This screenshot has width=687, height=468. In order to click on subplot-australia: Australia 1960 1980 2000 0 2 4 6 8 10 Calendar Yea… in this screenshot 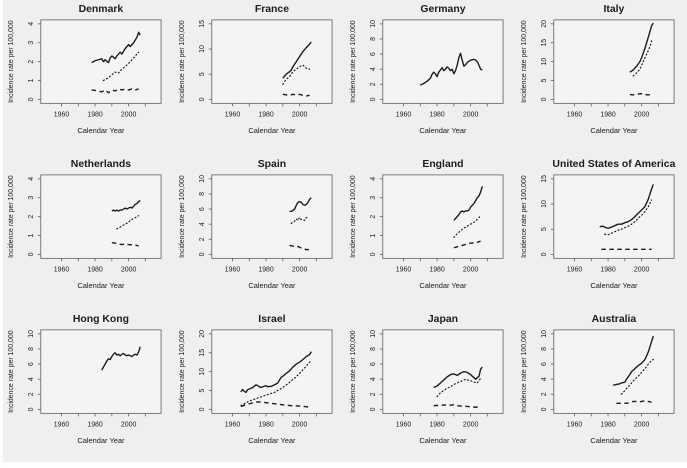, I will do `click(601, 386)`.